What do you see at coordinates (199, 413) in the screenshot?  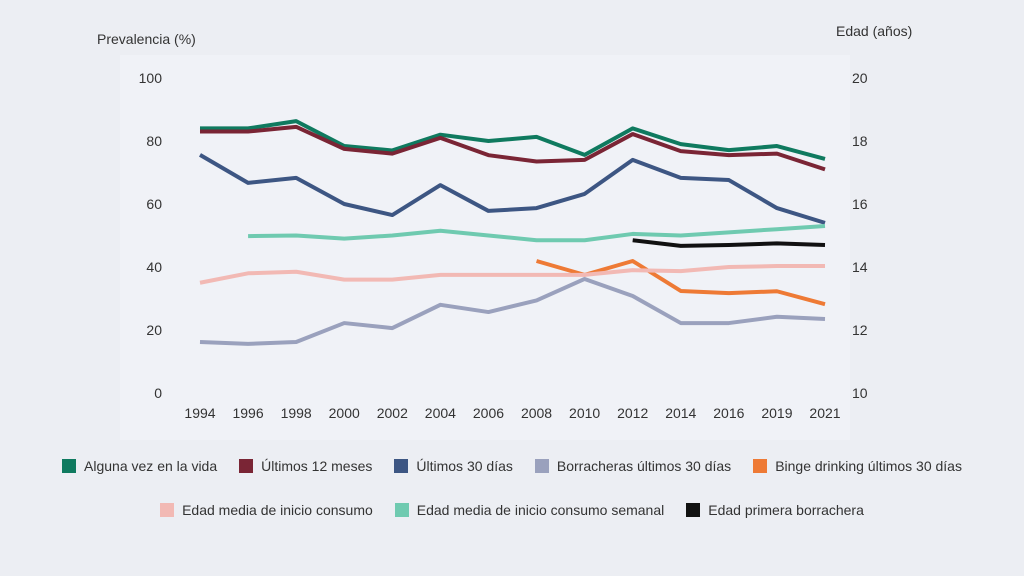 I see `x-tick-label: 1994` at bounding box center [199, 413].